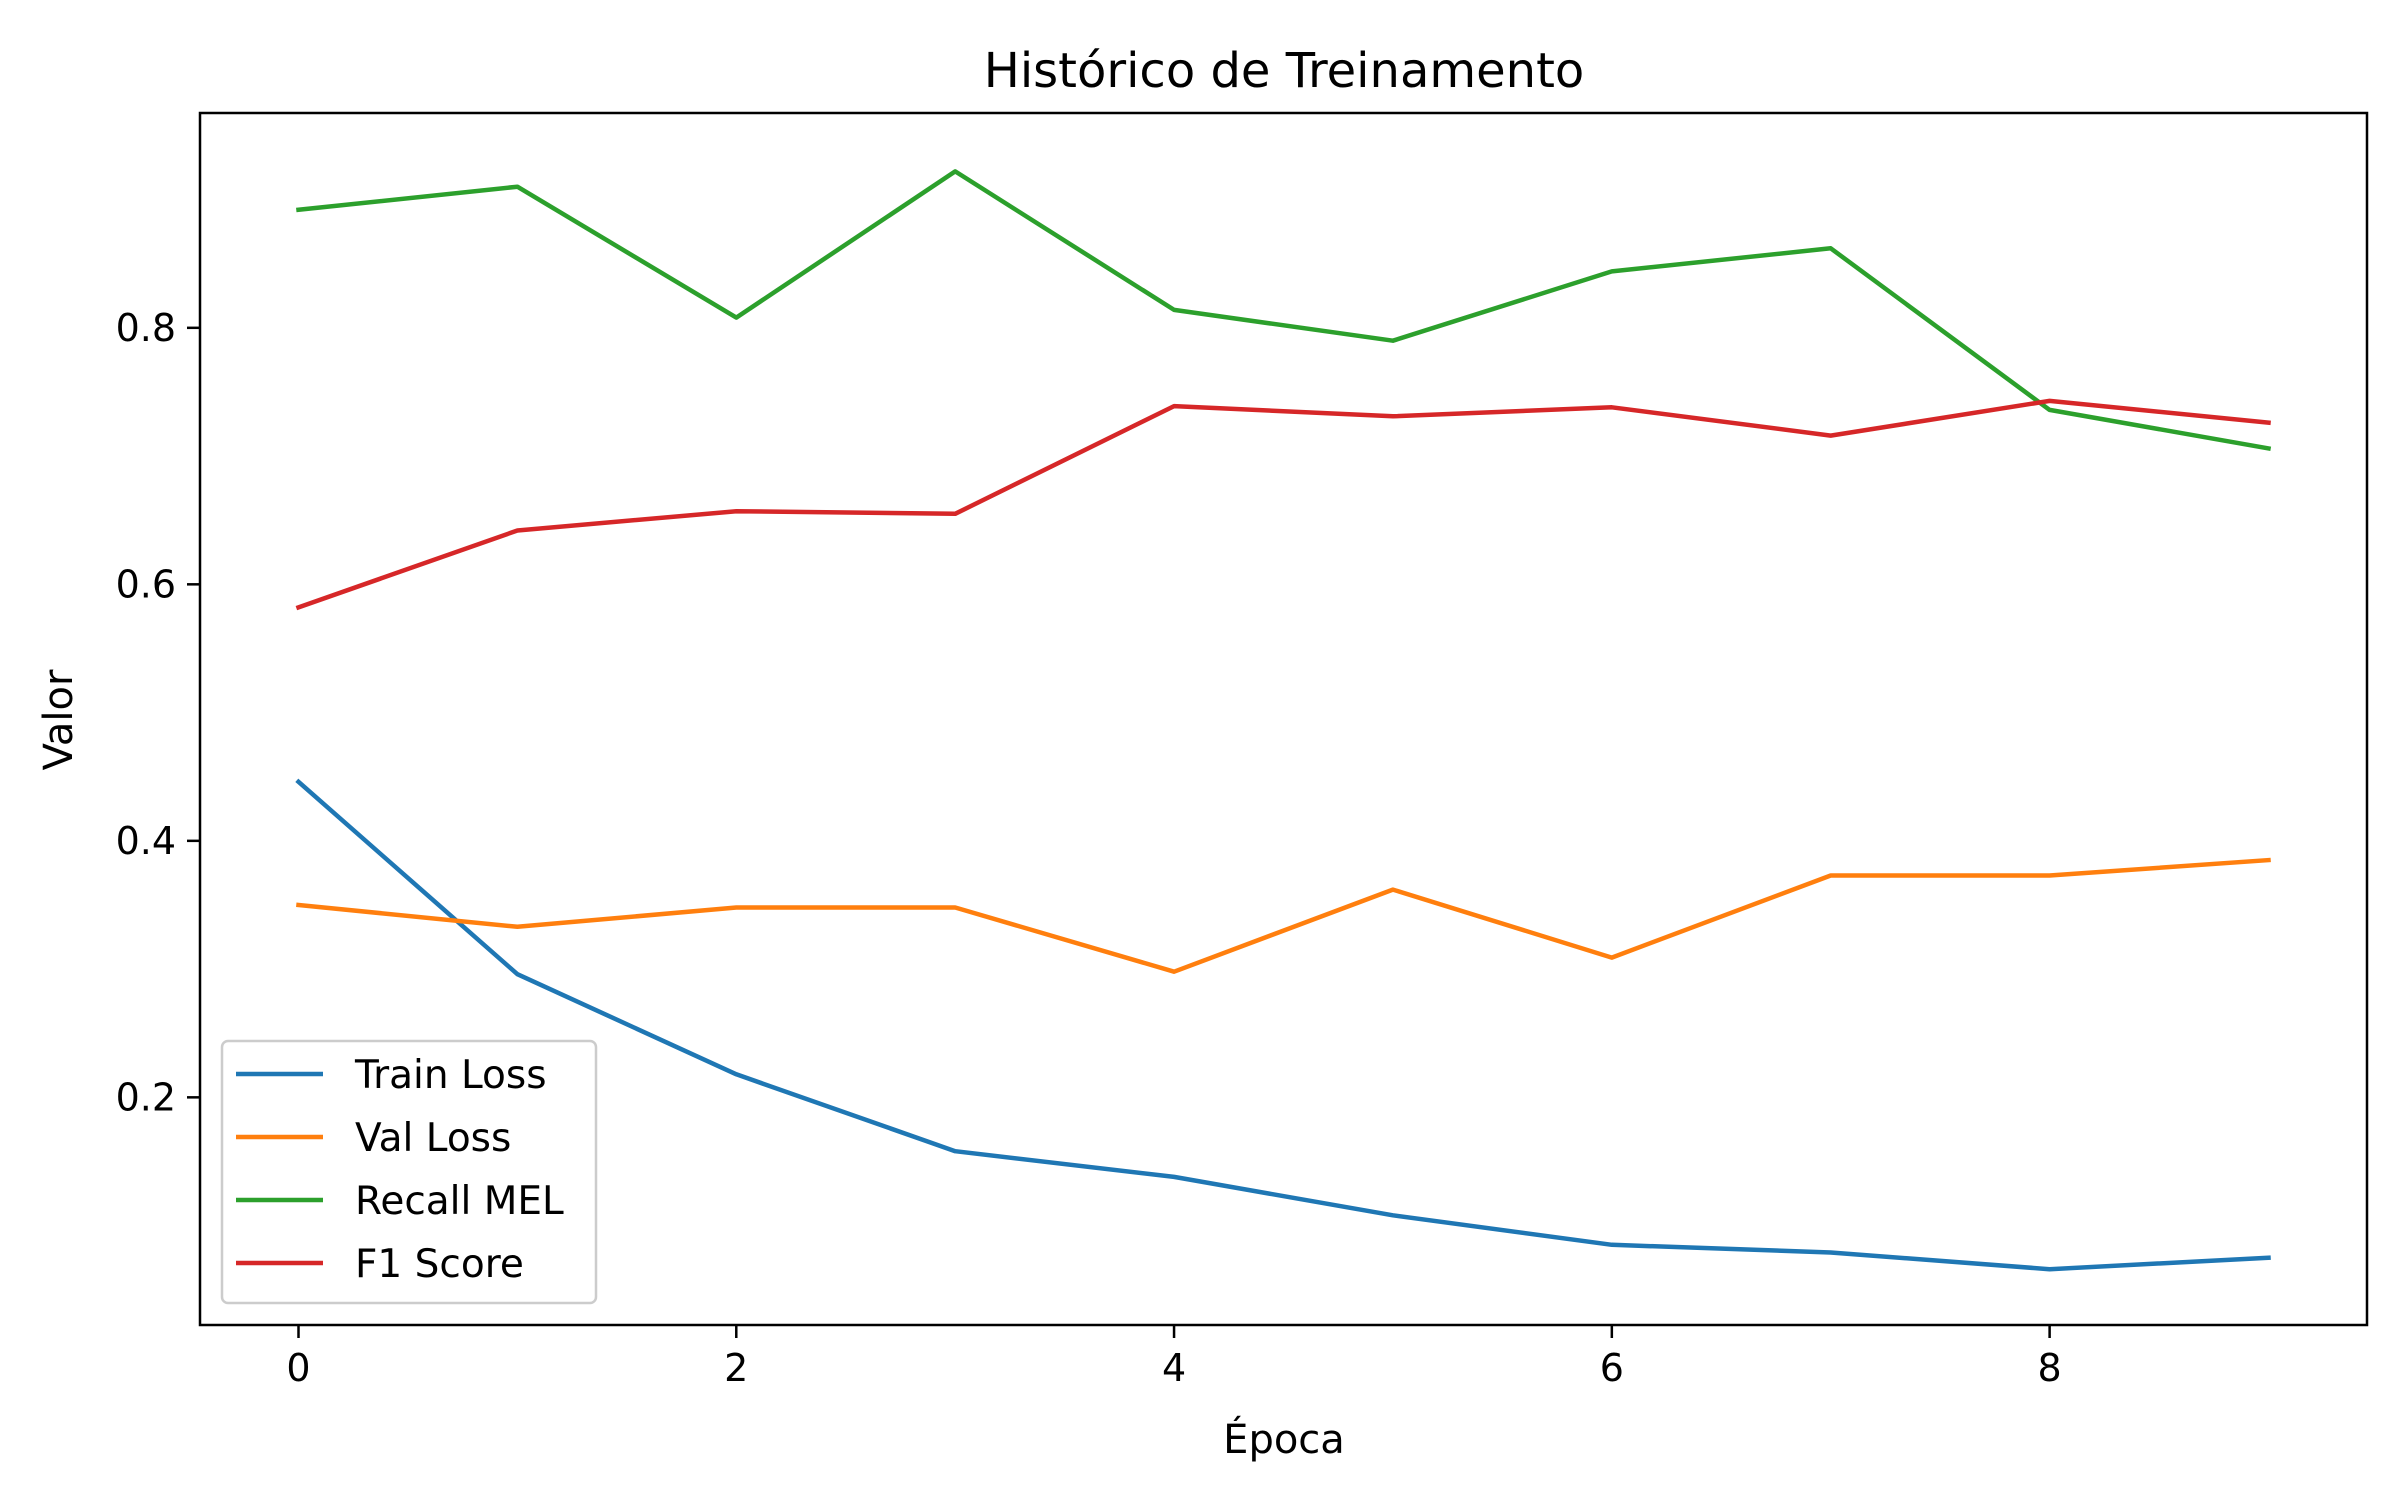  What do you see at coordinates (146, 1097) in the screenshot?
I see `y-tick-label: 0.2` at bounding box center [146, 1097].